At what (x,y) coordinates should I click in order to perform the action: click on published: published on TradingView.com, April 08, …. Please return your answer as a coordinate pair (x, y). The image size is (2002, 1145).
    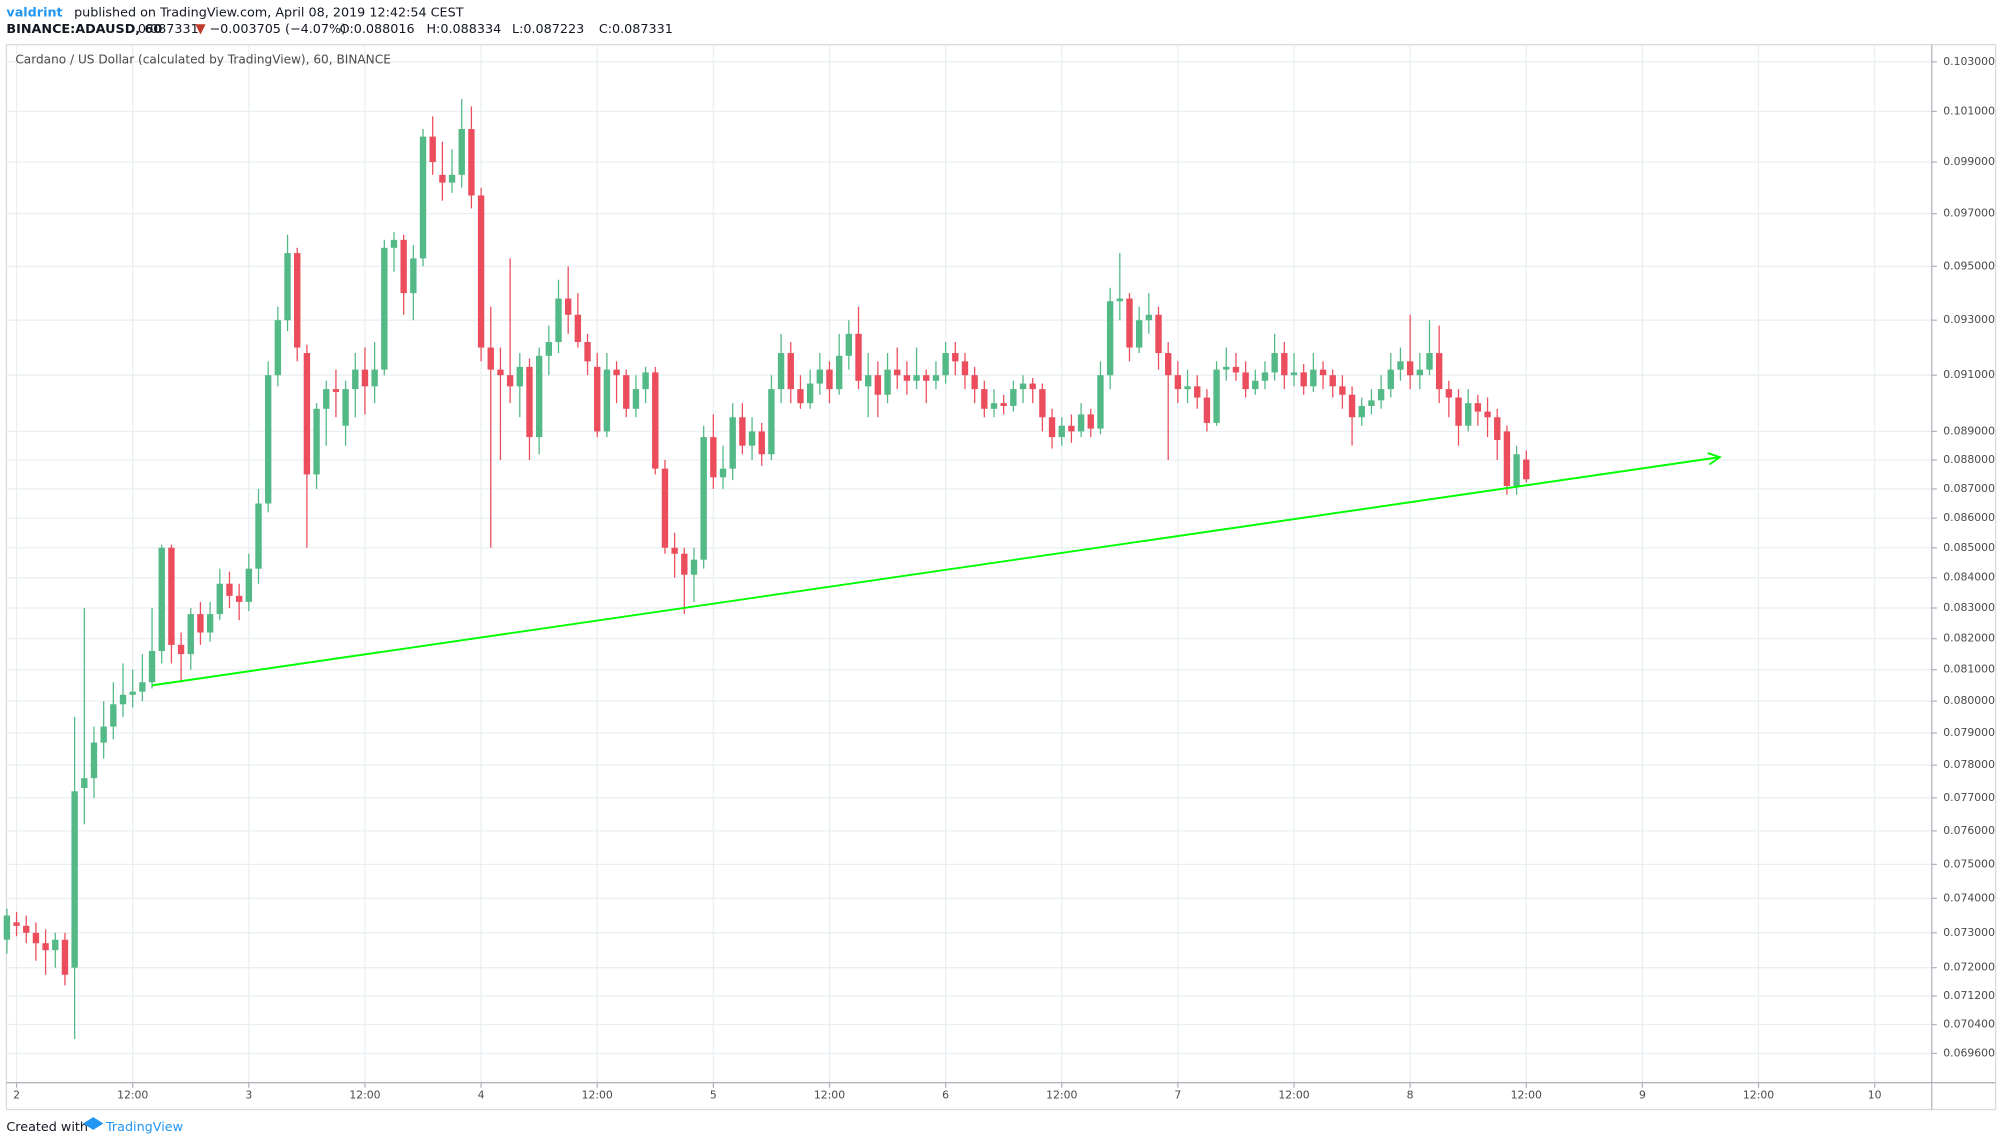
    Looking at the image, I should click on (269, 12).